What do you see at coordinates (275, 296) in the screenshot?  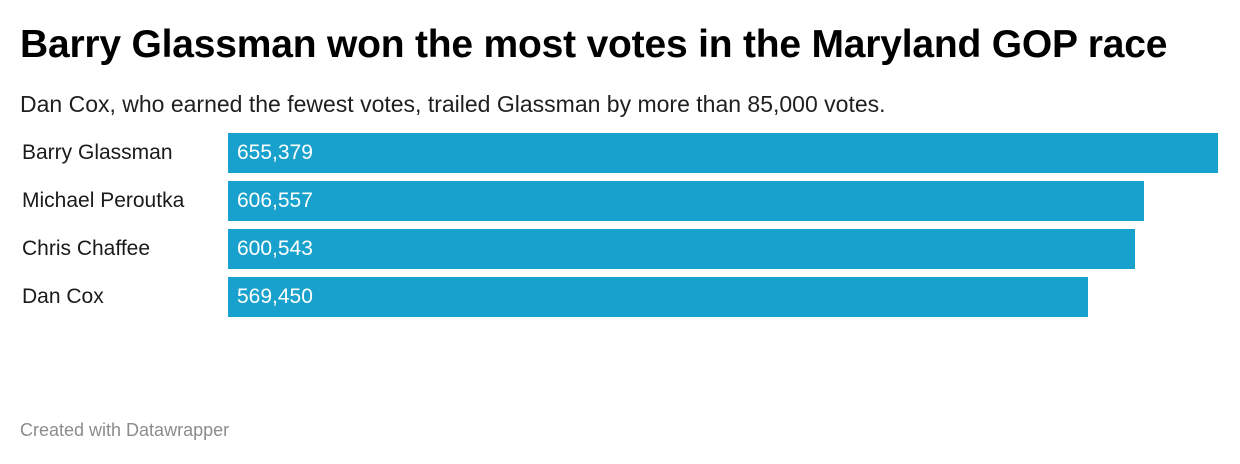 I see `value-label: 569,450` at bounding box center [275, 296].